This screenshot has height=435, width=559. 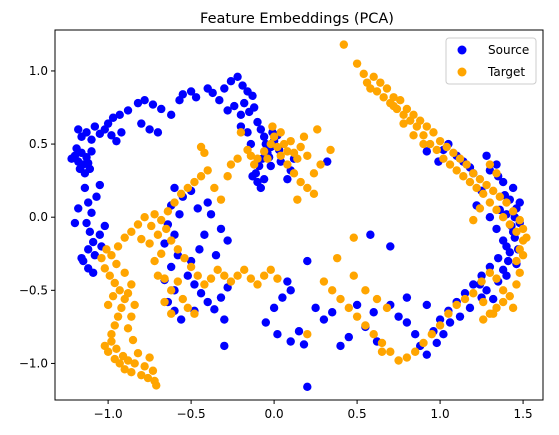 What do you see at coordinates (491, 61) in the screenshot?
I see `legend-box` at bounding box center [491, 61].